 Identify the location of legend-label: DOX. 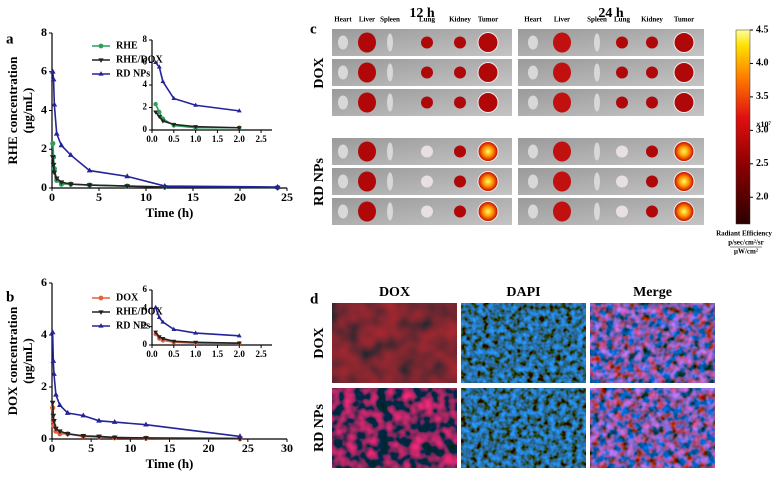
(127, 297).